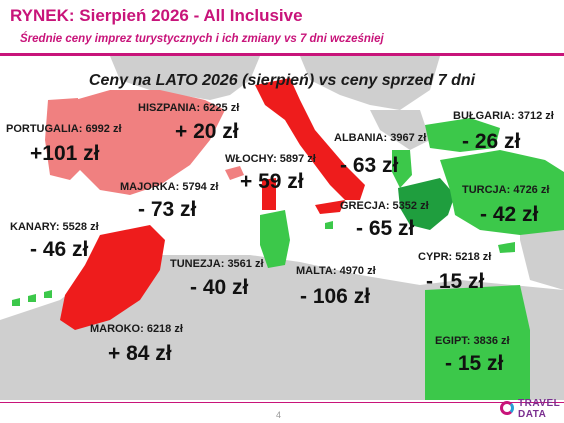  Describe the element at coordinates (32, 298) in the screenshot. I see `region-canaries` at that location.